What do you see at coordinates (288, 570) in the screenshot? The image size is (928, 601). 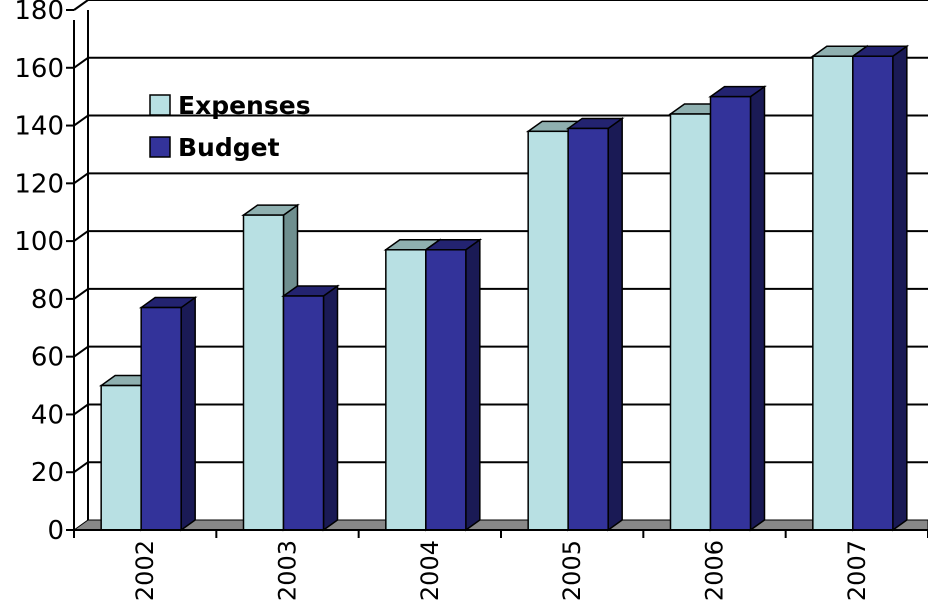 I see `x-tick-label: 2003` at bounding box center [288, 570].